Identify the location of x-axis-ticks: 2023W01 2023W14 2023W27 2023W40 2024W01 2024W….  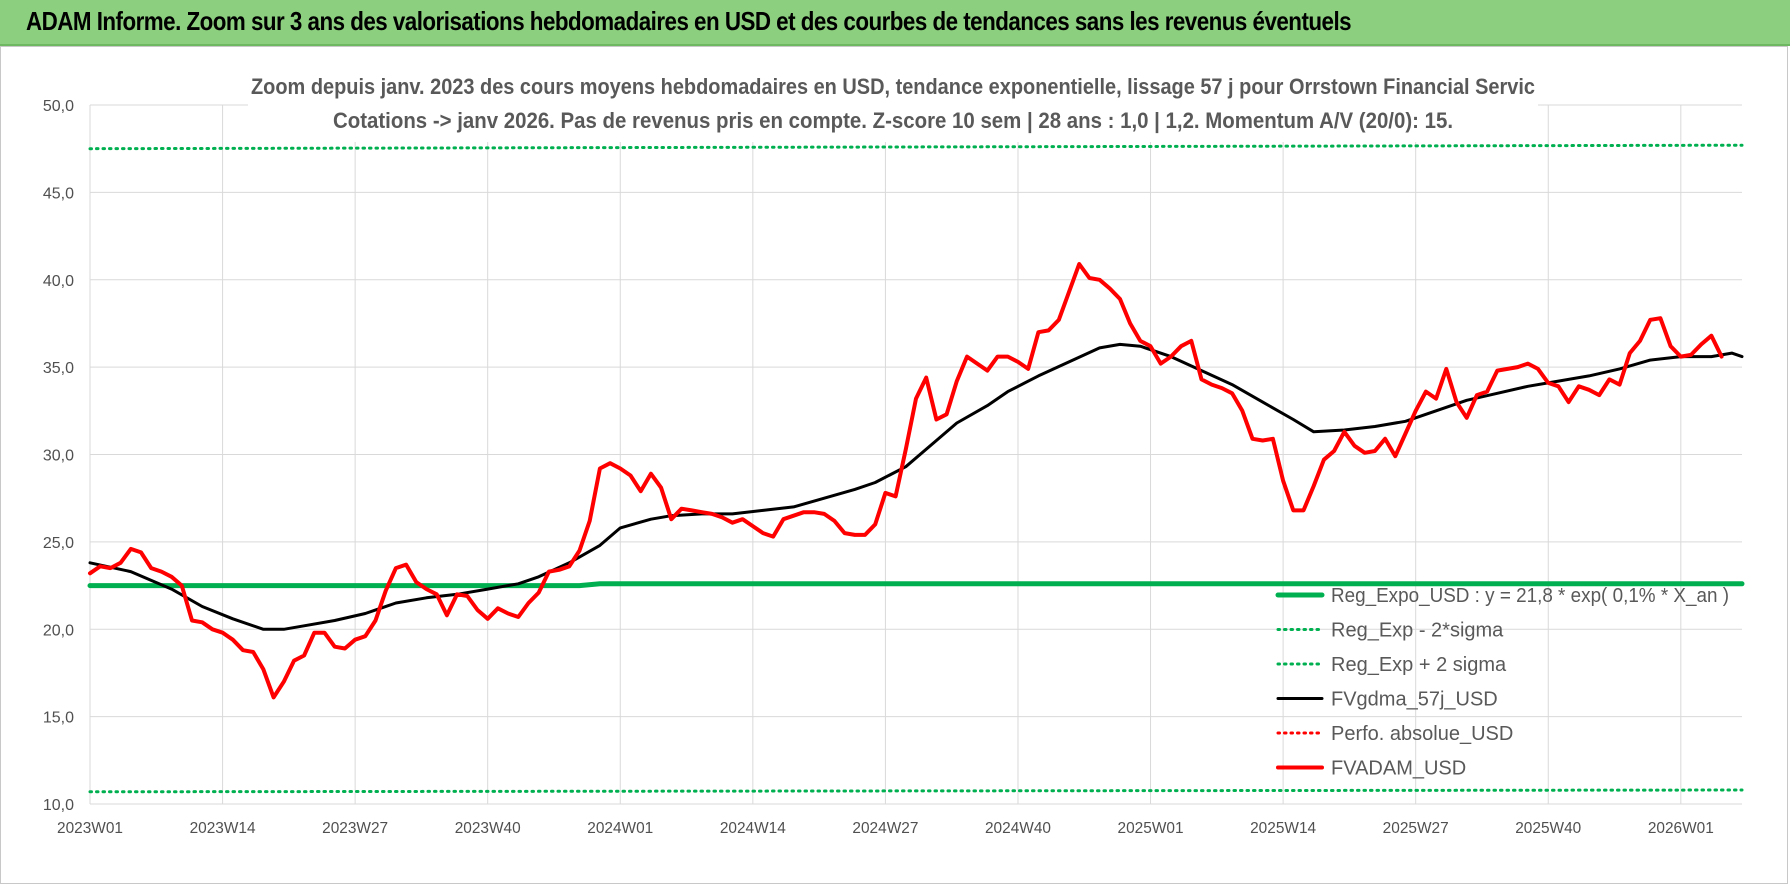
(885, 828).